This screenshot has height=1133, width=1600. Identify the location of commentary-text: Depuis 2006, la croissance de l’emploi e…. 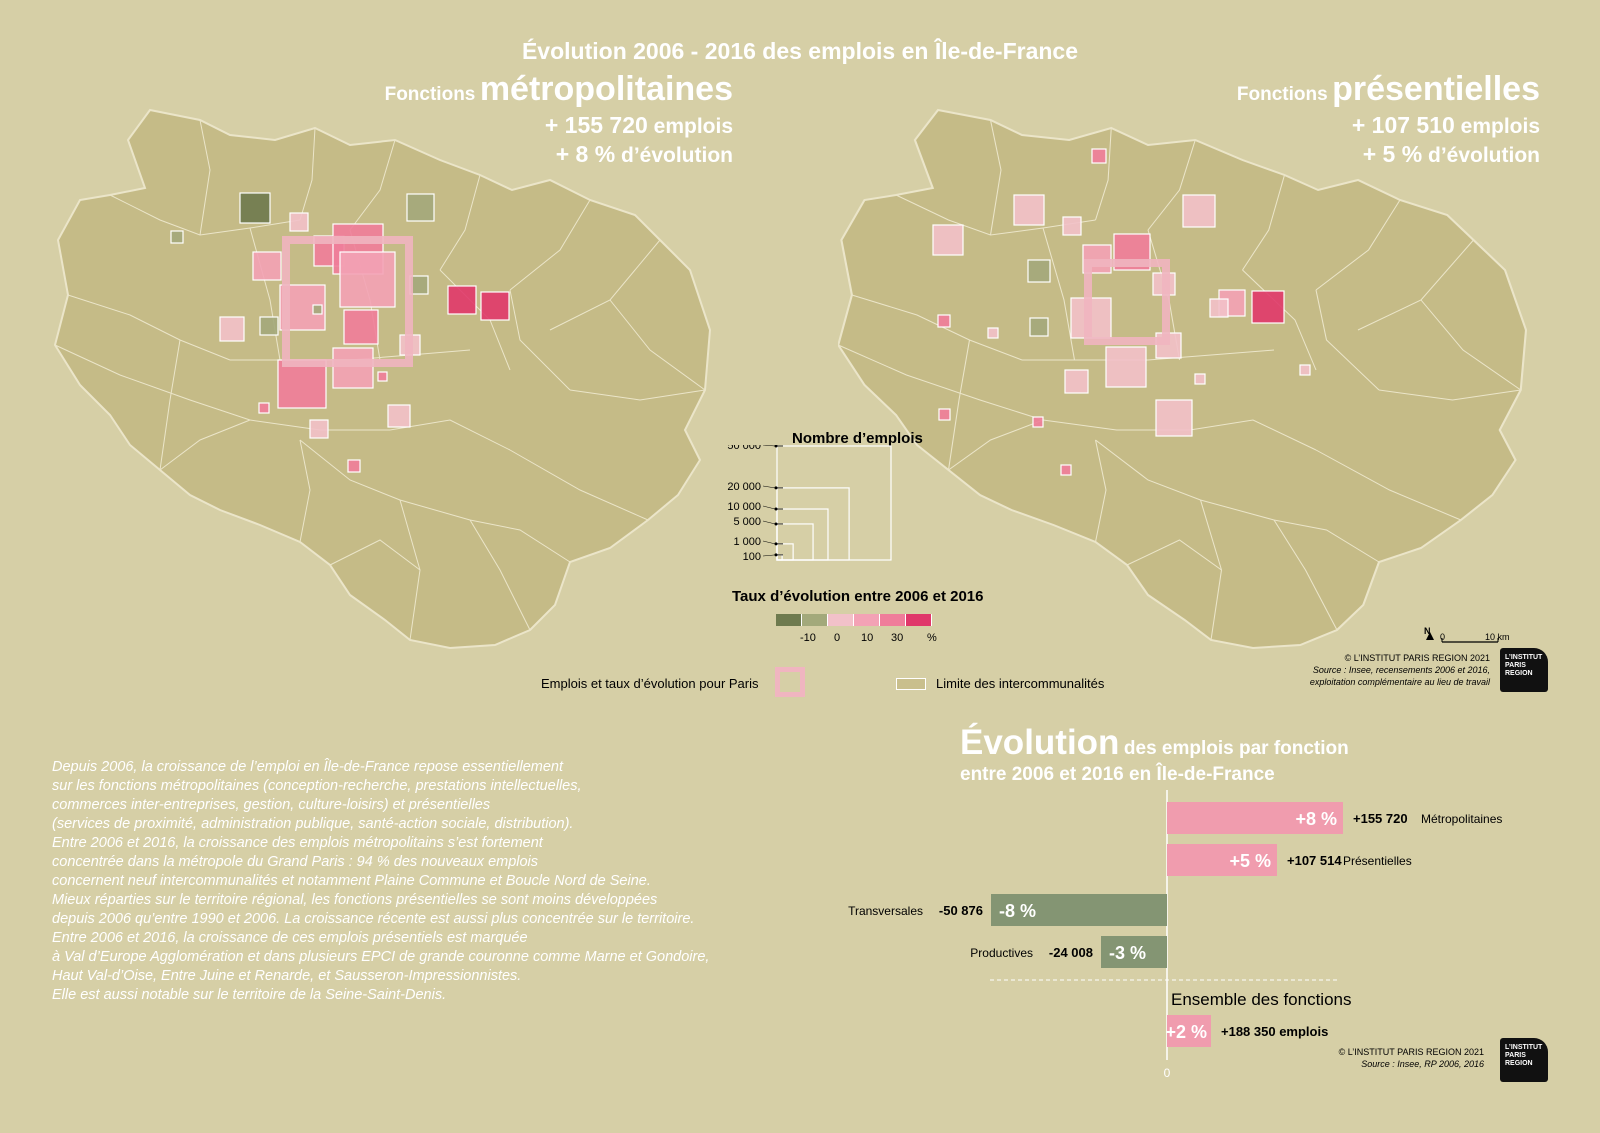
(381, 881).